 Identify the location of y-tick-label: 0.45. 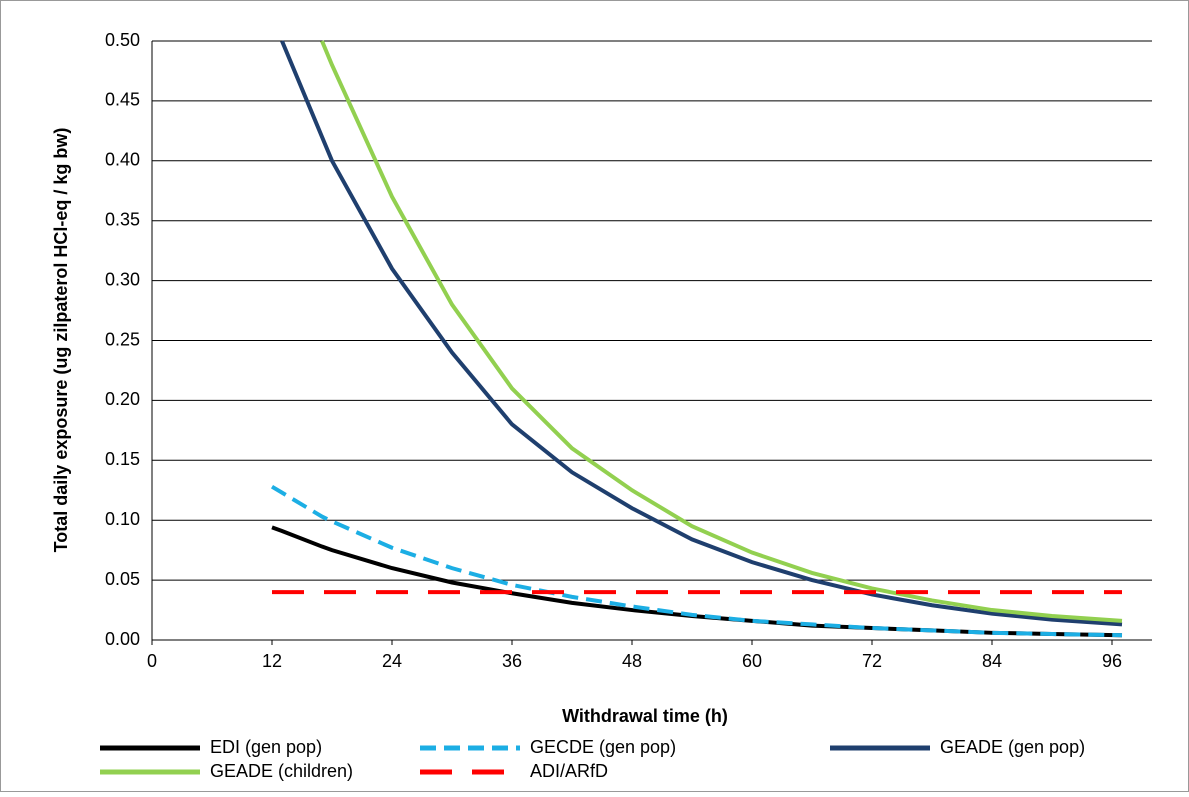
(122, 100).